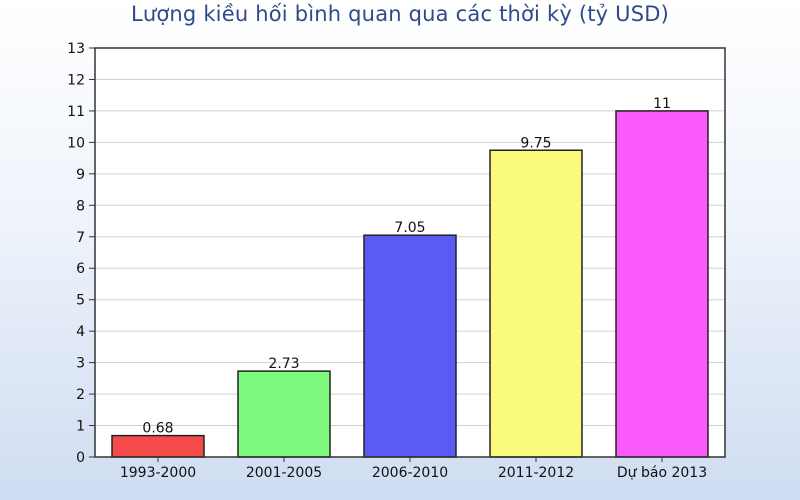 This screenshot has height=500, width=800. What do you see at coordinates (76, 143) in the screenshot?
I see `y-tick-label: 10` at bounding box center [76, 143].